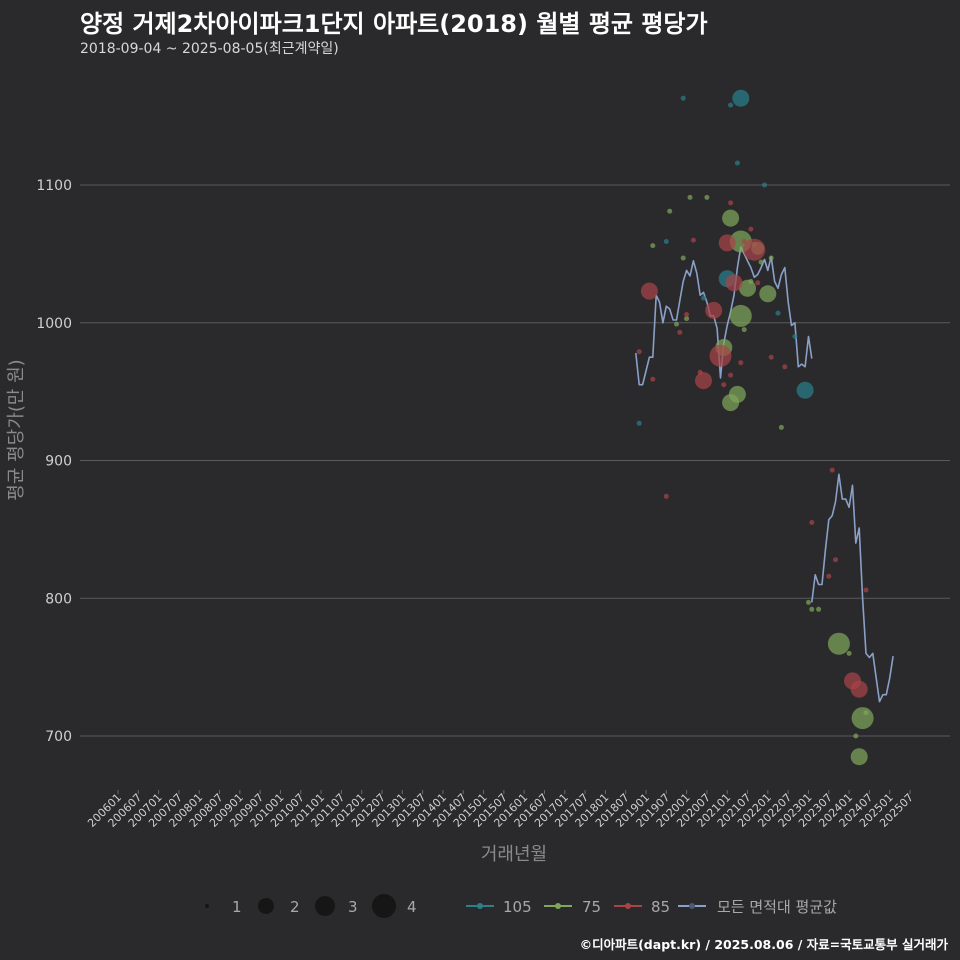 The width and height of the screenshot is (960, 960). I want to click on x-axis-title: 거래년월, so click(514, 854).